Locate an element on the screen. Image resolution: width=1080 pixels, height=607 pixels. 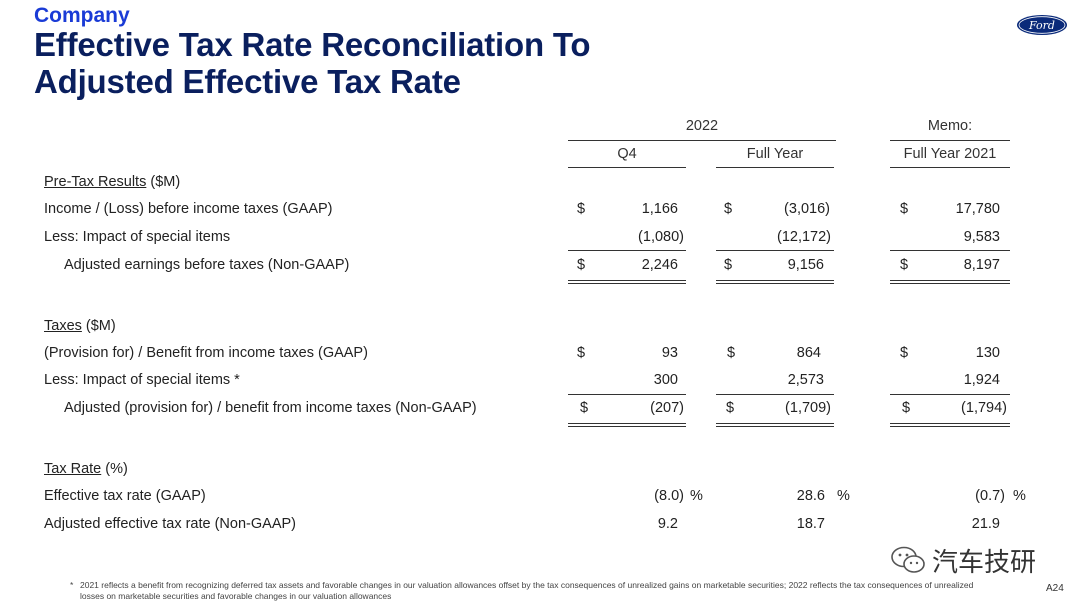
watermark: 汽车技研 is located at coordinates (963, 560).